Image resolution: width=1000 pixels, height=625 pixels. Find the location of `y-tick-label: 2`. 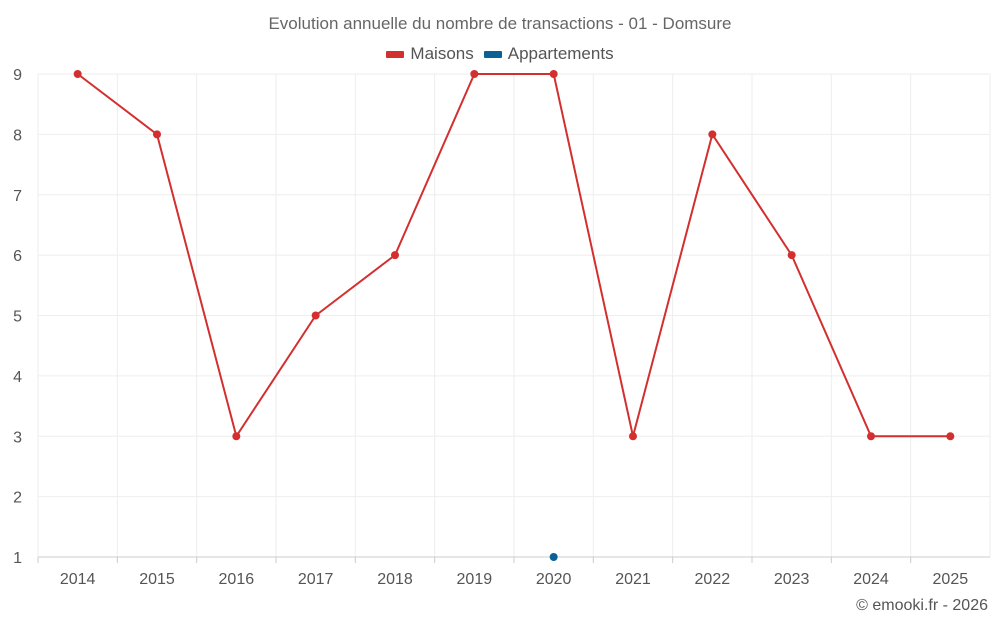

y-tick-label: 2 is located at coordinates (17, 498).